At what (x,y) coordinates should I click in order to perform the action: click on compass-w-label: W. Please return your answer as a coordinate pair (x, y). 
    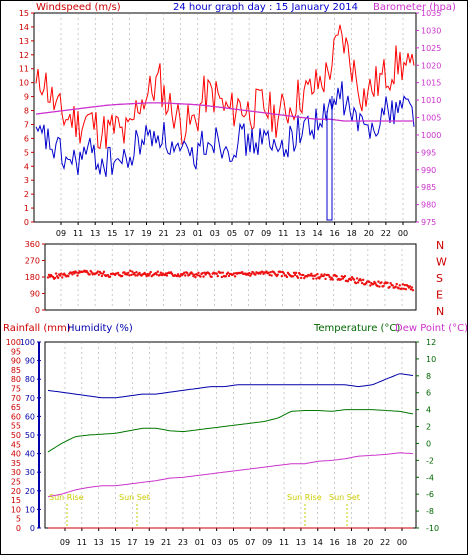
    Looking at the image, I should click on (441, 262).